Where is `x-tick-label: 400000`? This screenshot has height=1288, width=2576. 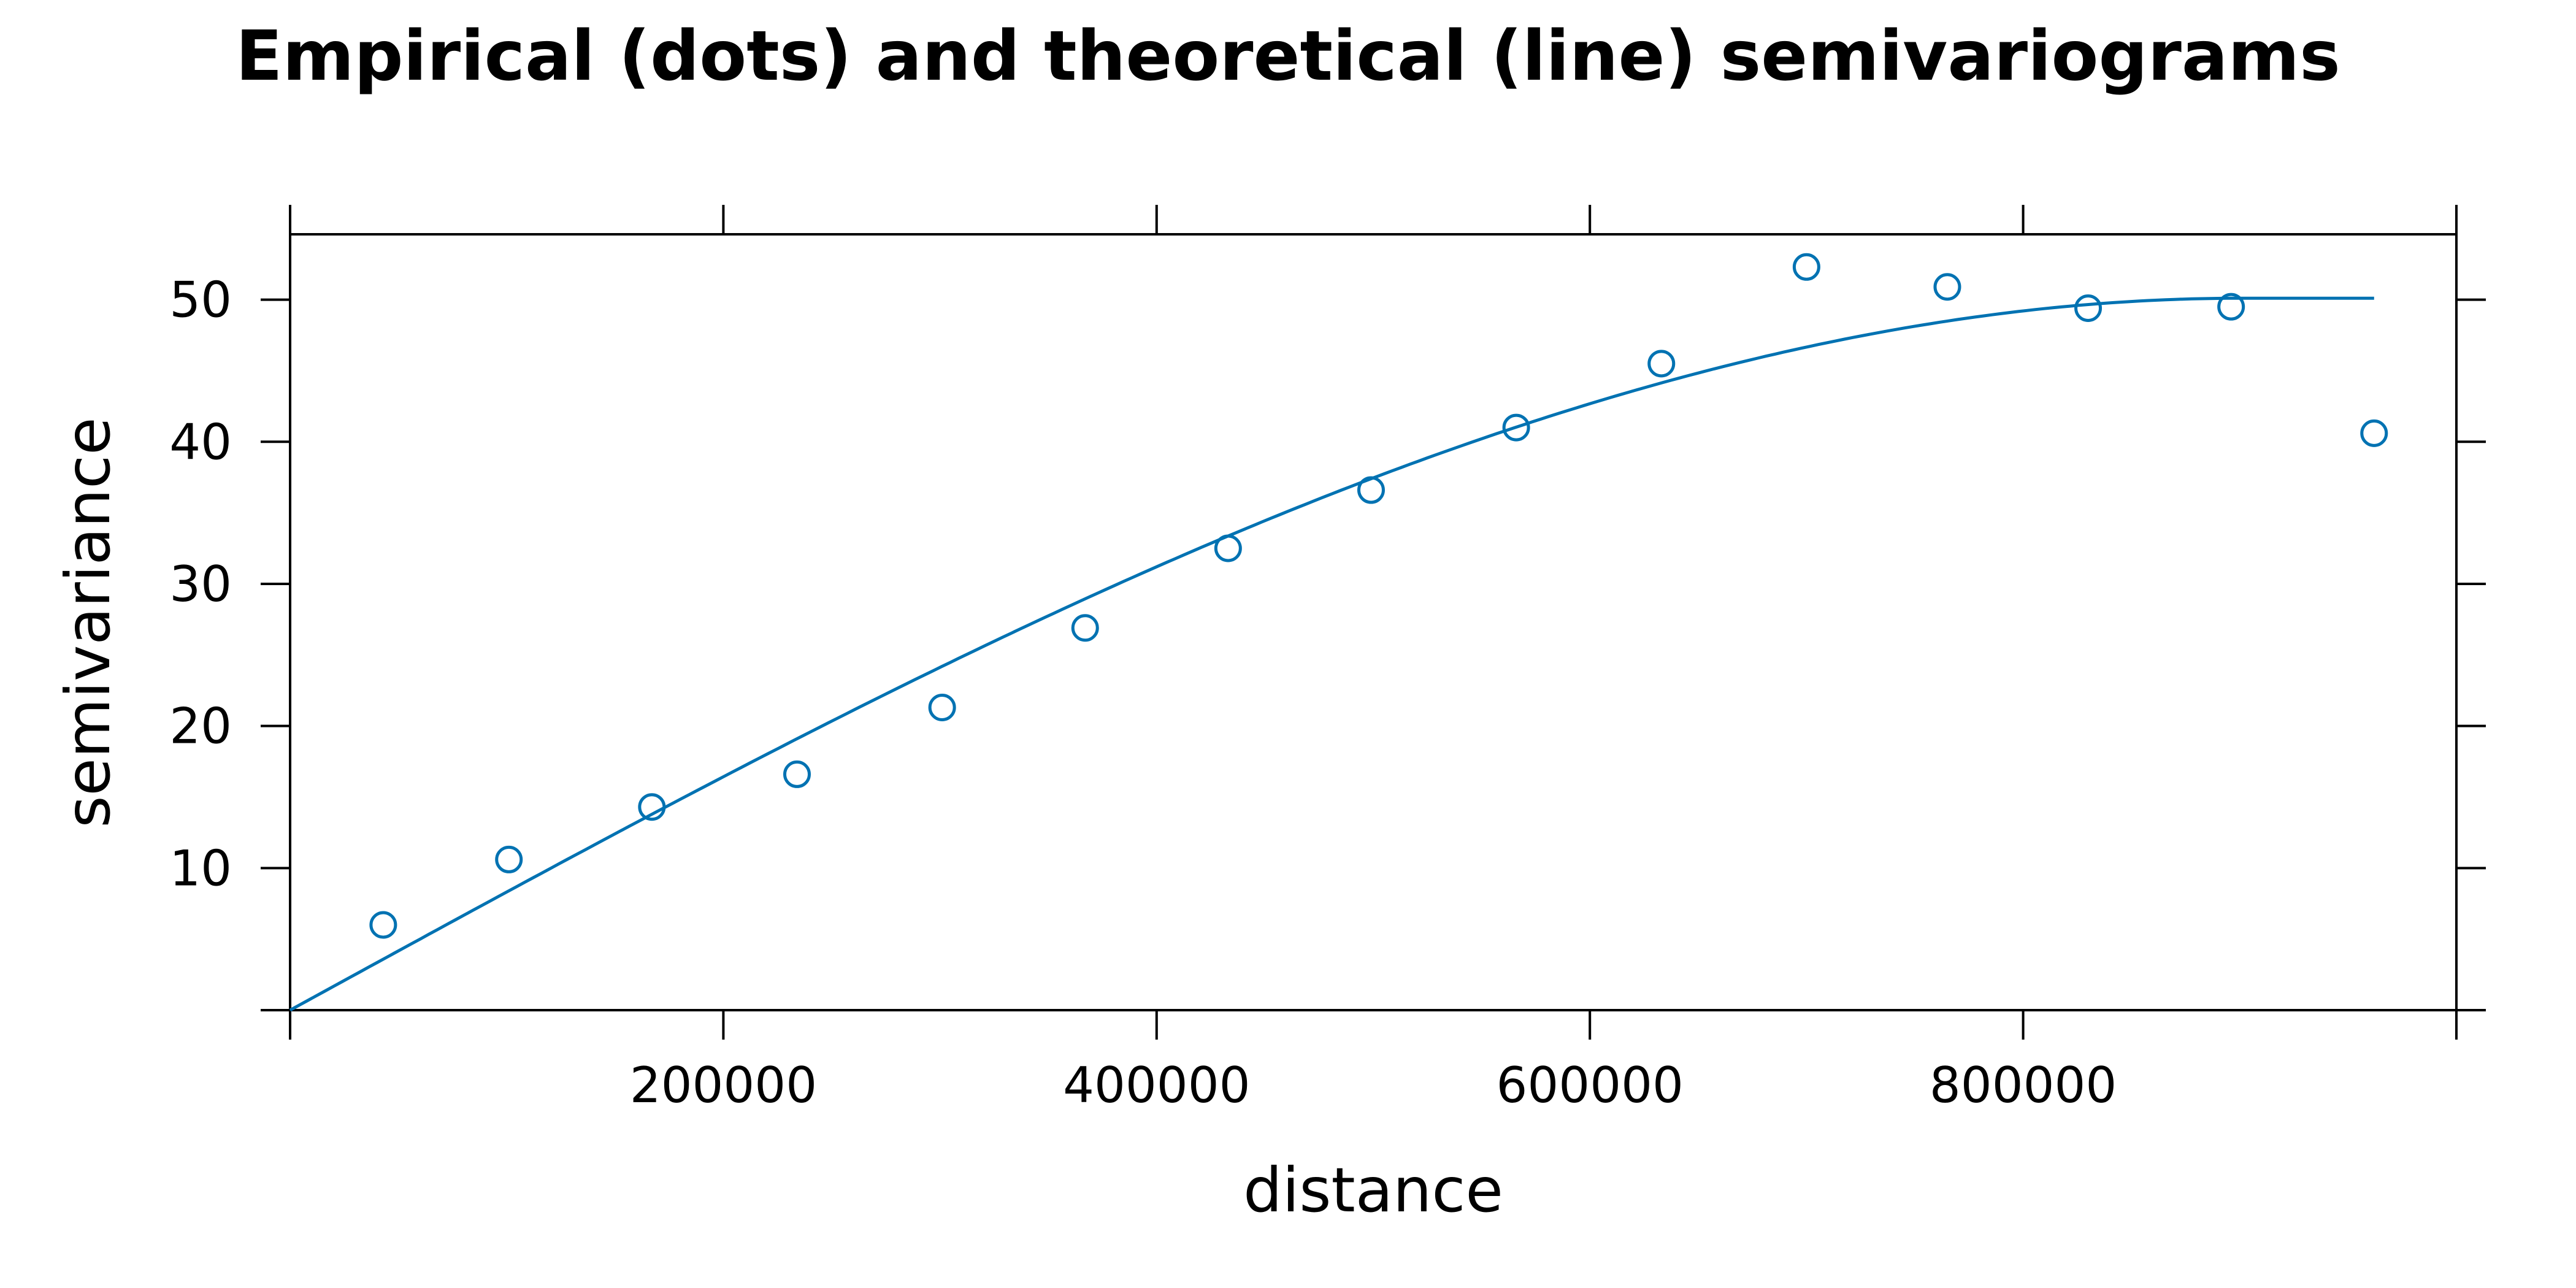
x-tick-label: 400000 is located at coordinates (1156, 1085).